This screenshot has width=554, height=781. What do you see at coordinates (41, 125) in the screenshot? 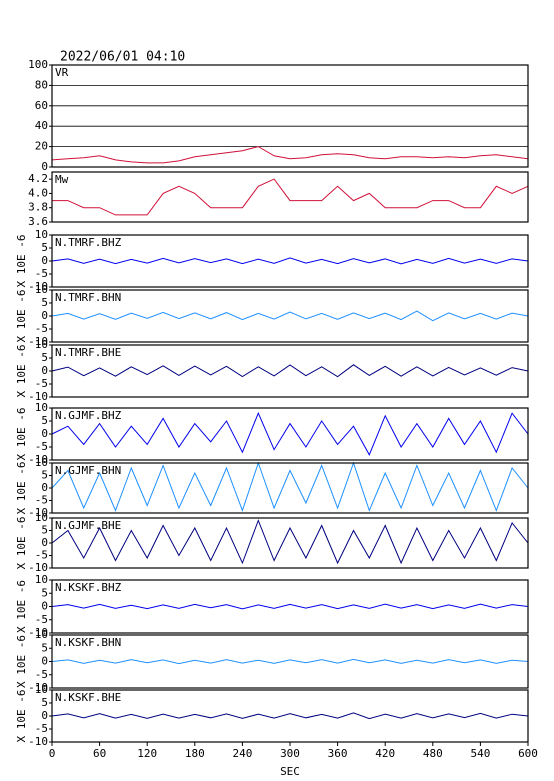
I see `y-tick-label: 40` at bounding box center [41, 125].